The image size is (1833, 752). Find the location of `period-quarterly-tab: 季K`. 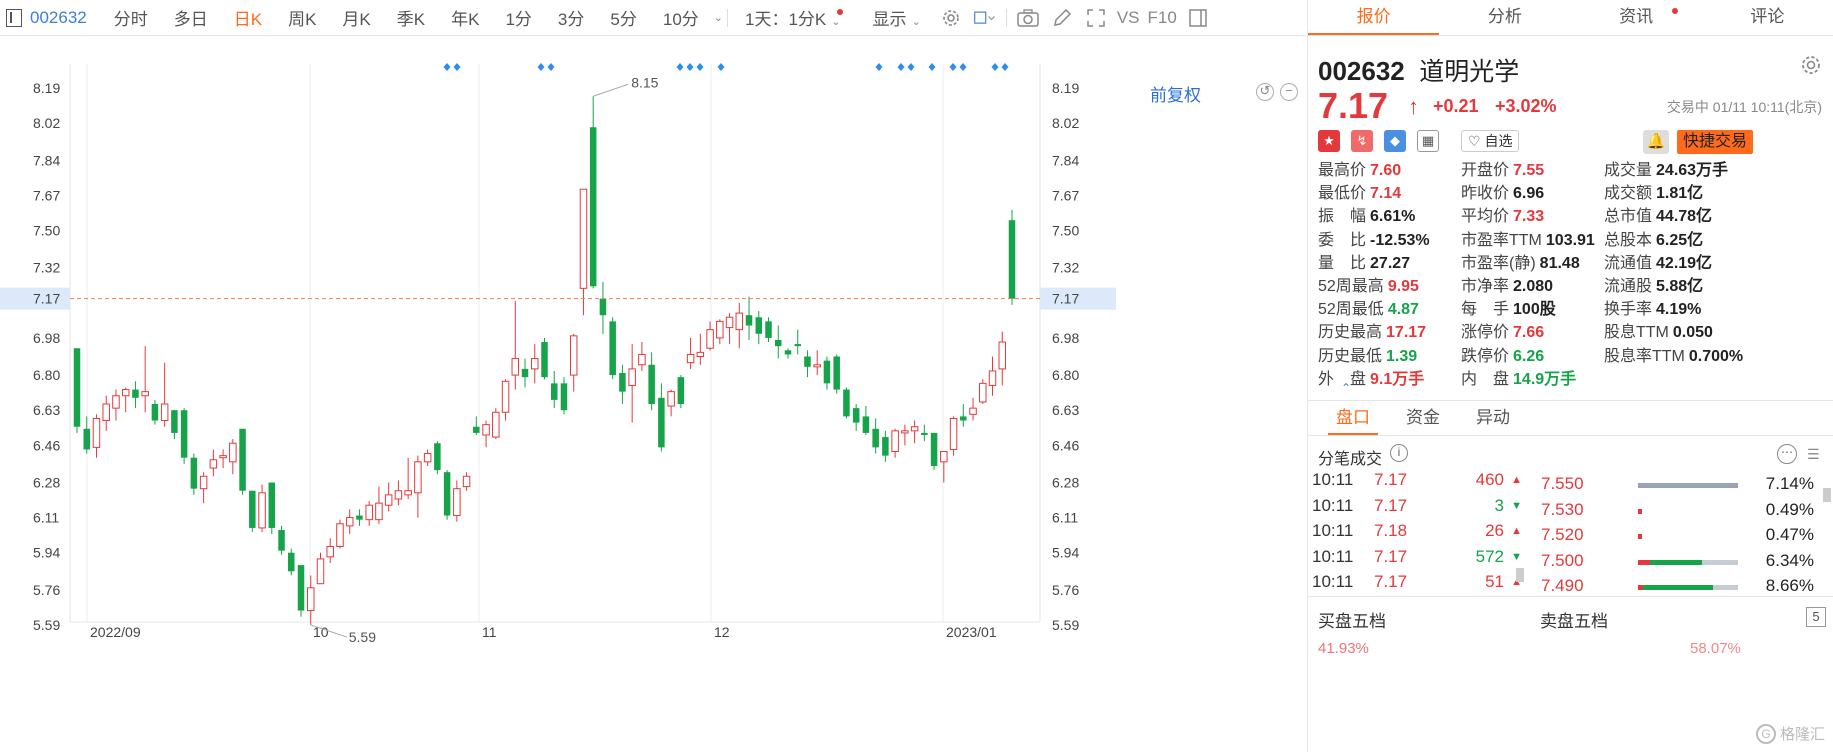

period-quarterly-tab: 季K is located at coordinates (411, 19).